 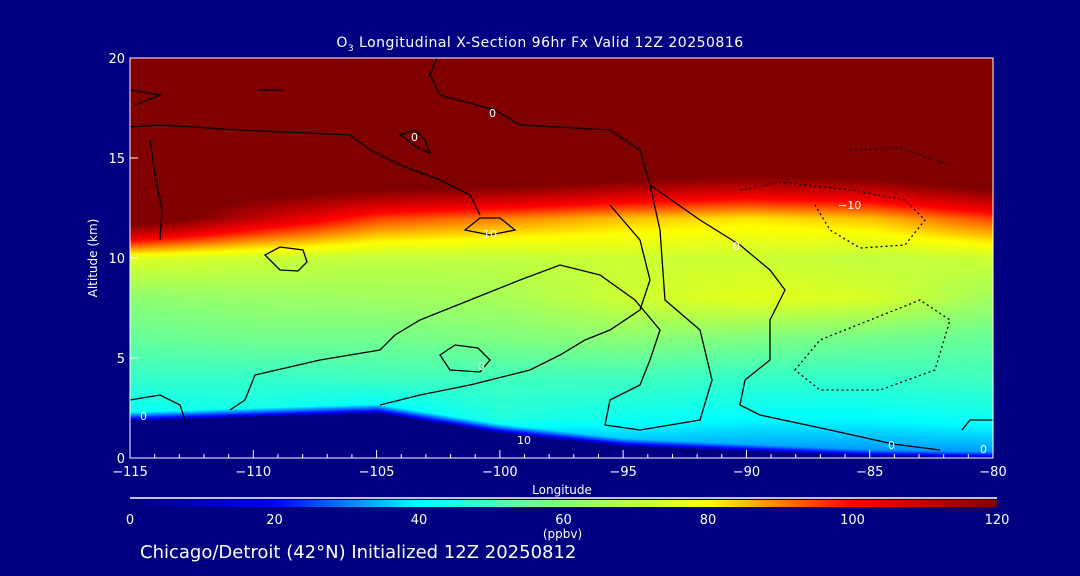 What do you see at coordinates (852, 520) in the screenshot?
I see `colorbar-tick-label: 100` at bounding box center [852, 520].